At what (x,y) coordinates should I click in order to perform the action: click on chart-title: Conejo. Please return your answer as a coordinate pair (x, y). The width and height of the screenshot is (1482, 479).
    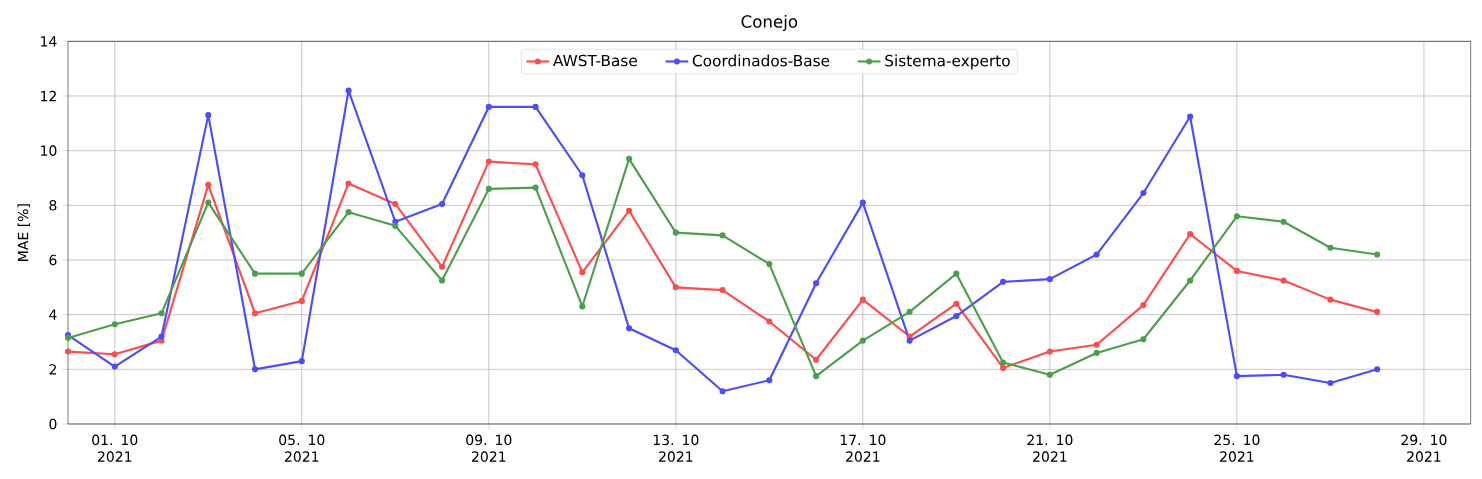
    Looking at the image, I should click on (769, 23).